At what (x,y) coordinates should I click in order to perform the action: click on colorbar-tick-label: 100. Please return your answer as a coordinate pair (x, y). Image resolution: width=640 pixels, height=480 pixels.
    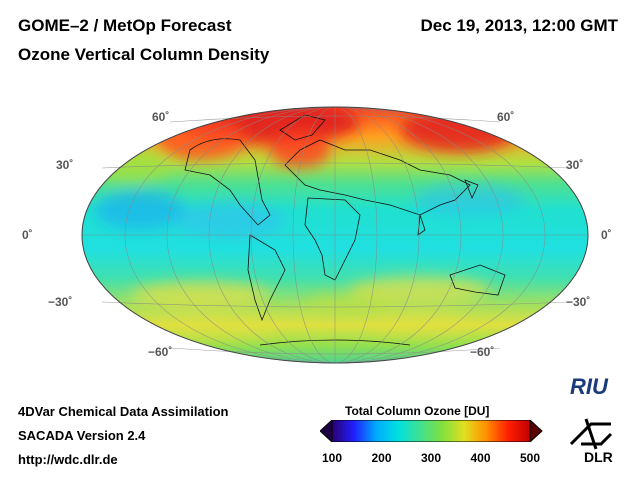
    Looking at the image, I should click on (332, 458).